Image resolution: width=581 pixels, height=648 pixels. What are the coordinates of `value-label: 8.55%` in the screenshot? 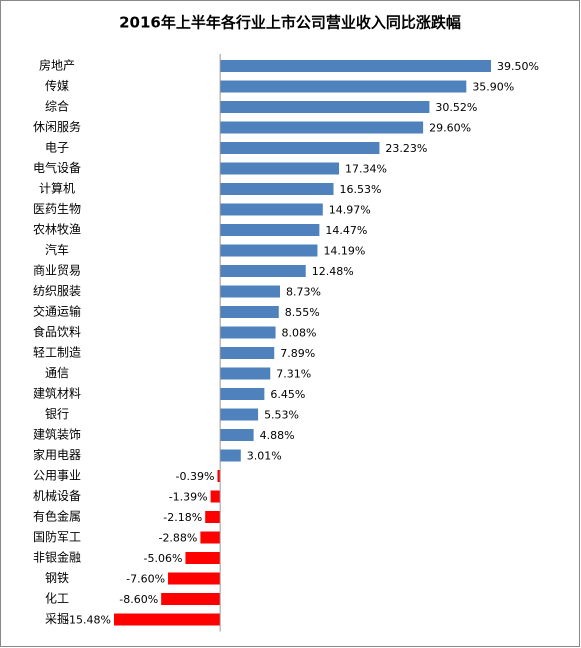 It's located at (302, 312).